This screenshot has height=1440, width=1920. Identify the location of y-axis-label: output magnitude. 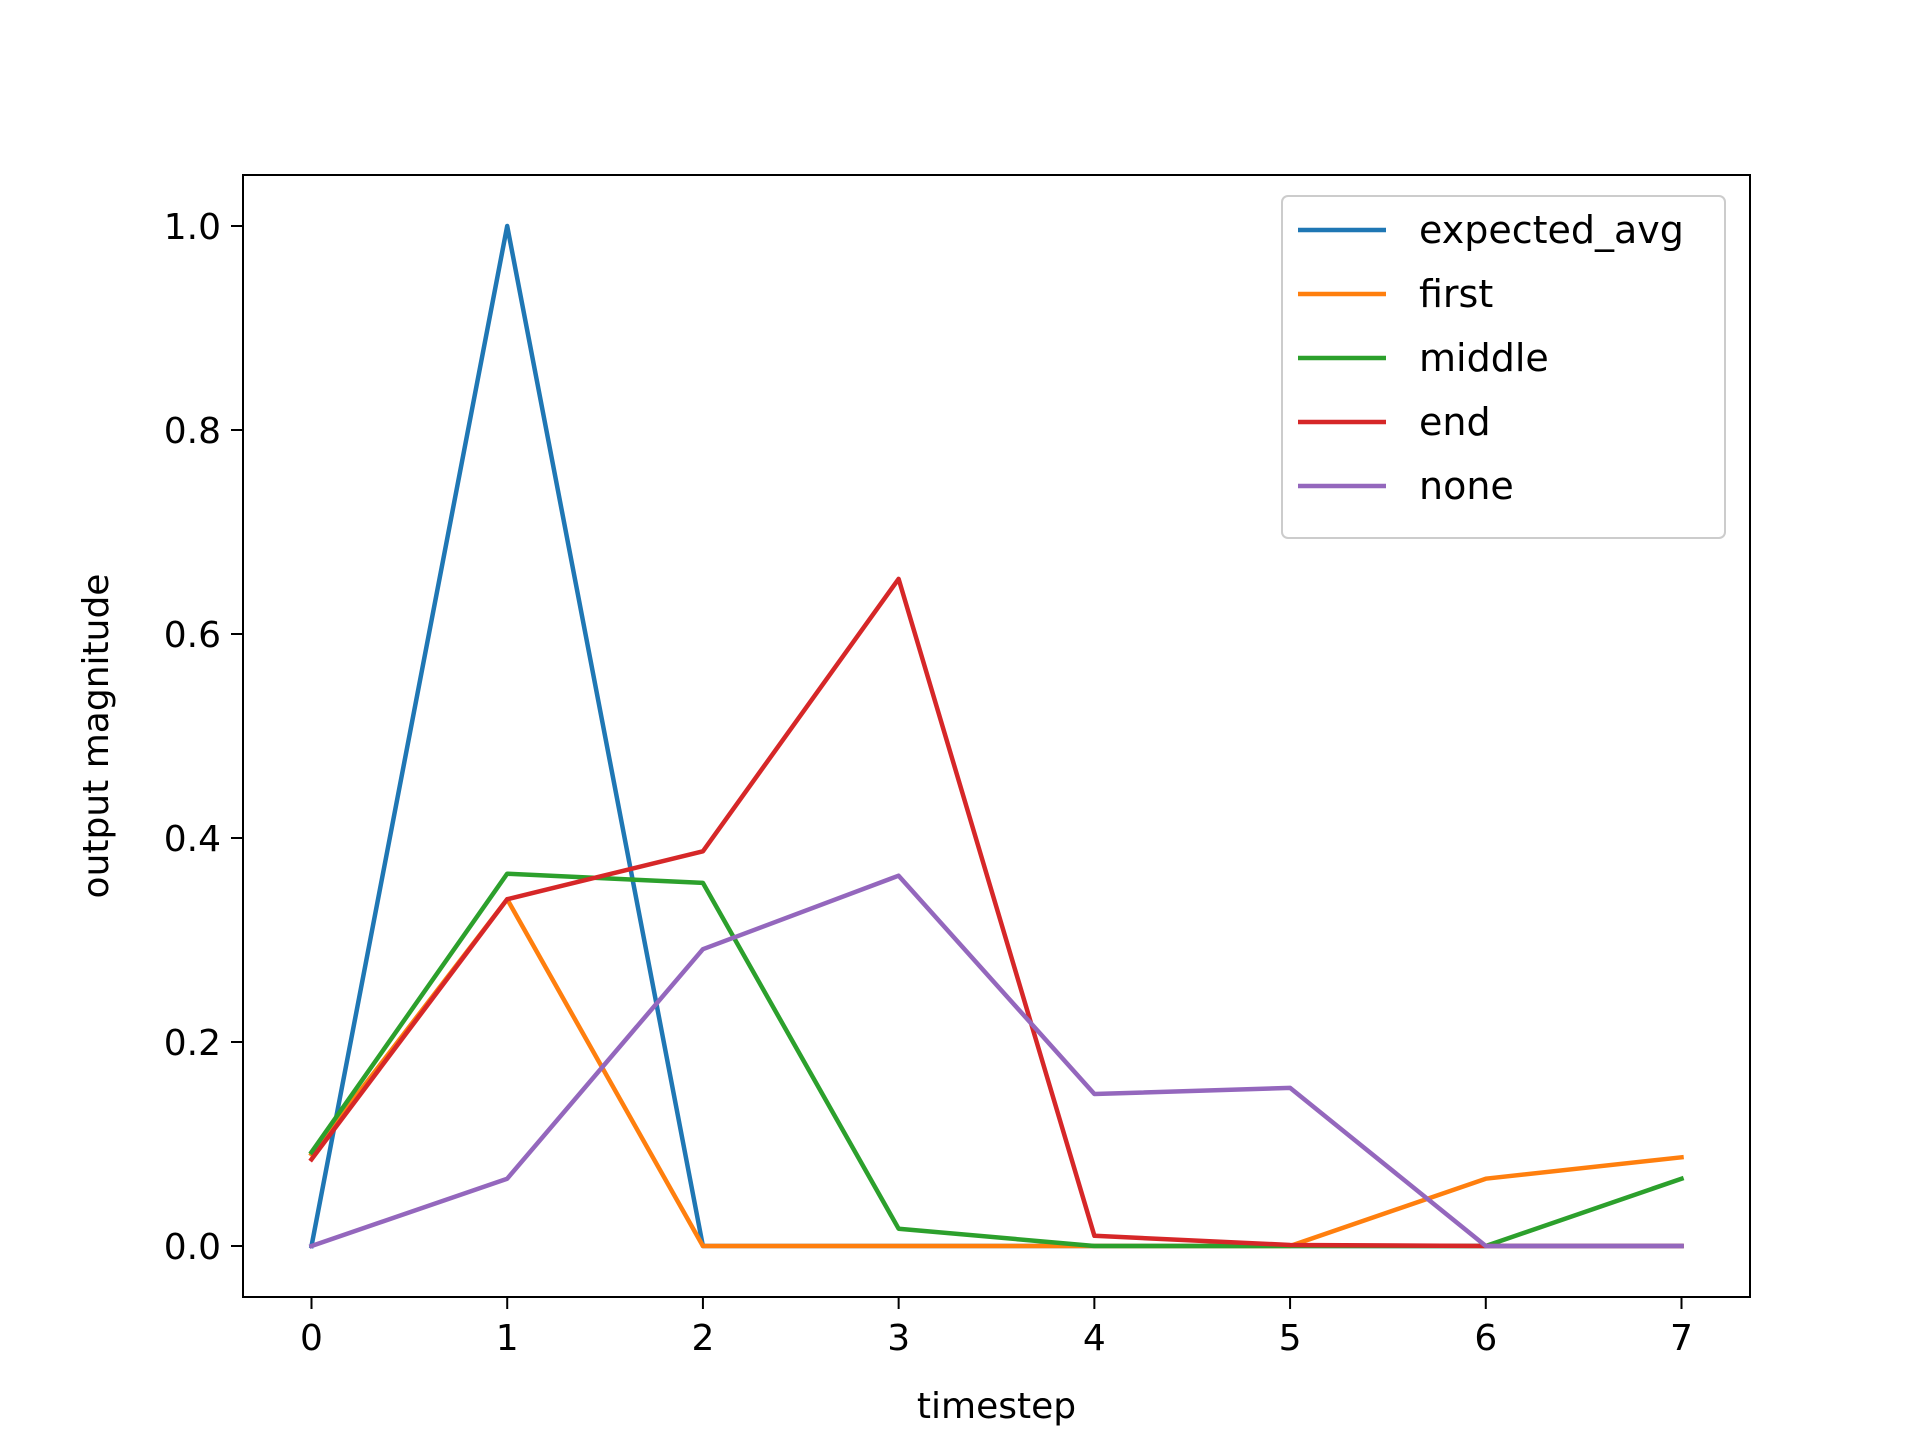
(96, 736).